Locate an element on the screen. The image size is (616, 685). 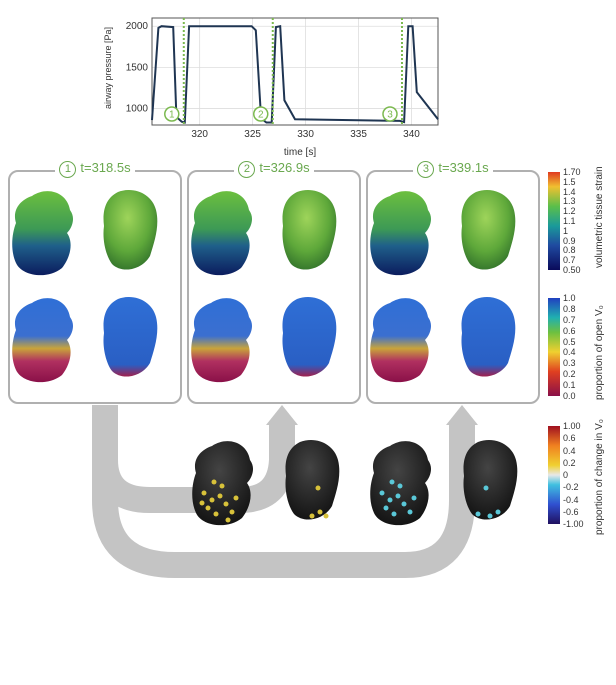
colorbar-open-tick: 0.5 is located at coordinates (569, 341).